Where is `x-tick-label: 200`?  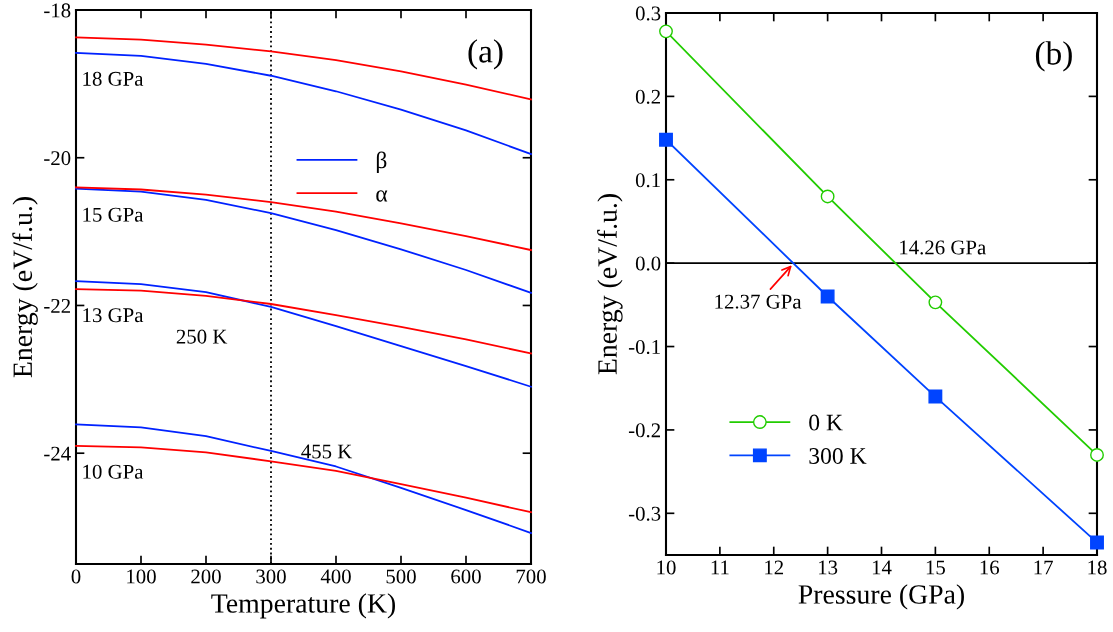 x-tick-label: 200 is located at coordinates (206, 576).